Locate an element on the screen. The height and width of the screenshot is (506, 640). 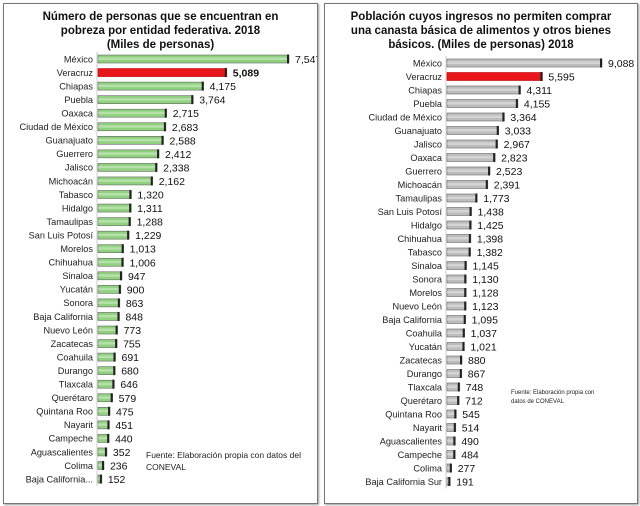
category-label: Querétaro is located at coordinates (421, 401).